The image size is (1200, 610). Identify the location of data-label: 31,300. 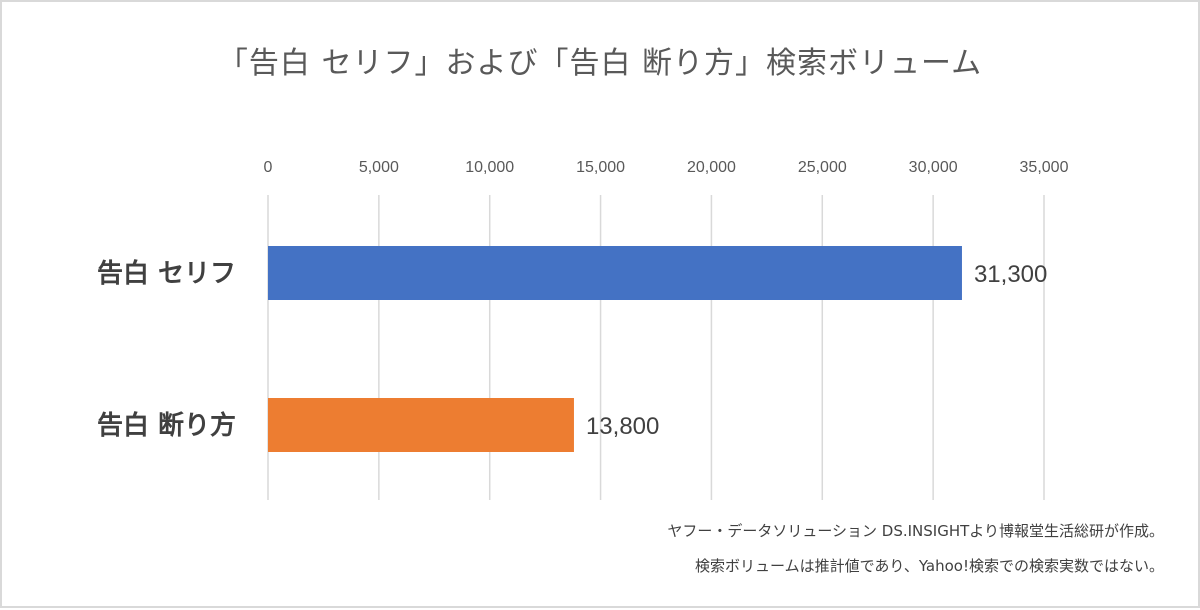
(1010, 274).